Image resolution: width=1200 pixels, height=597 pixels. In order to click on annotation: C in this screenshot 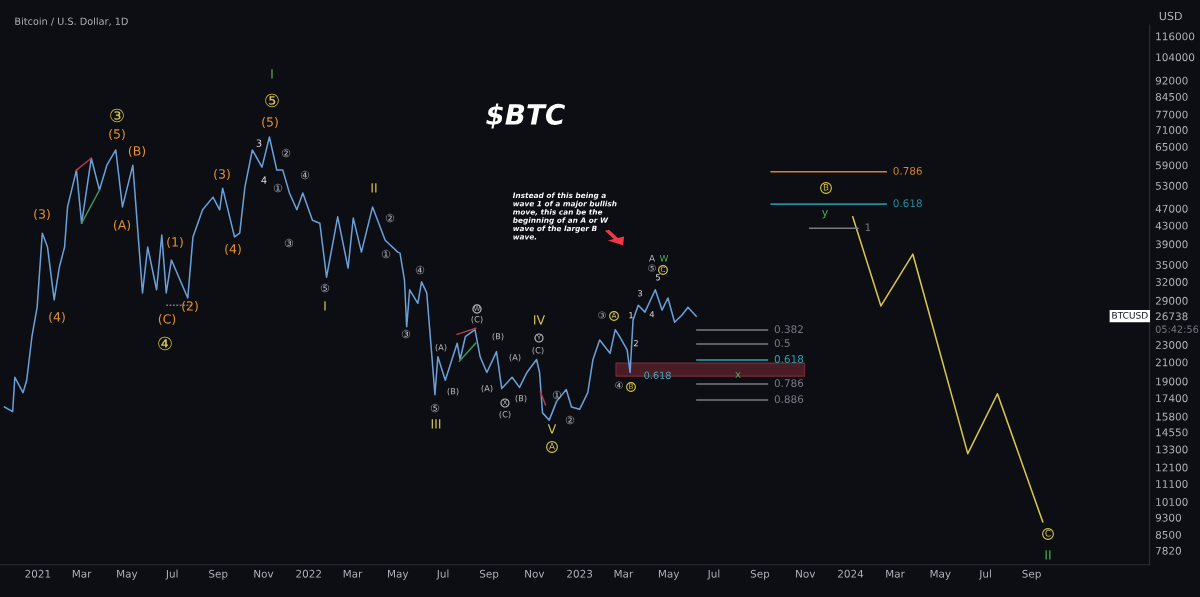, I will do `click(1048, 533)`.